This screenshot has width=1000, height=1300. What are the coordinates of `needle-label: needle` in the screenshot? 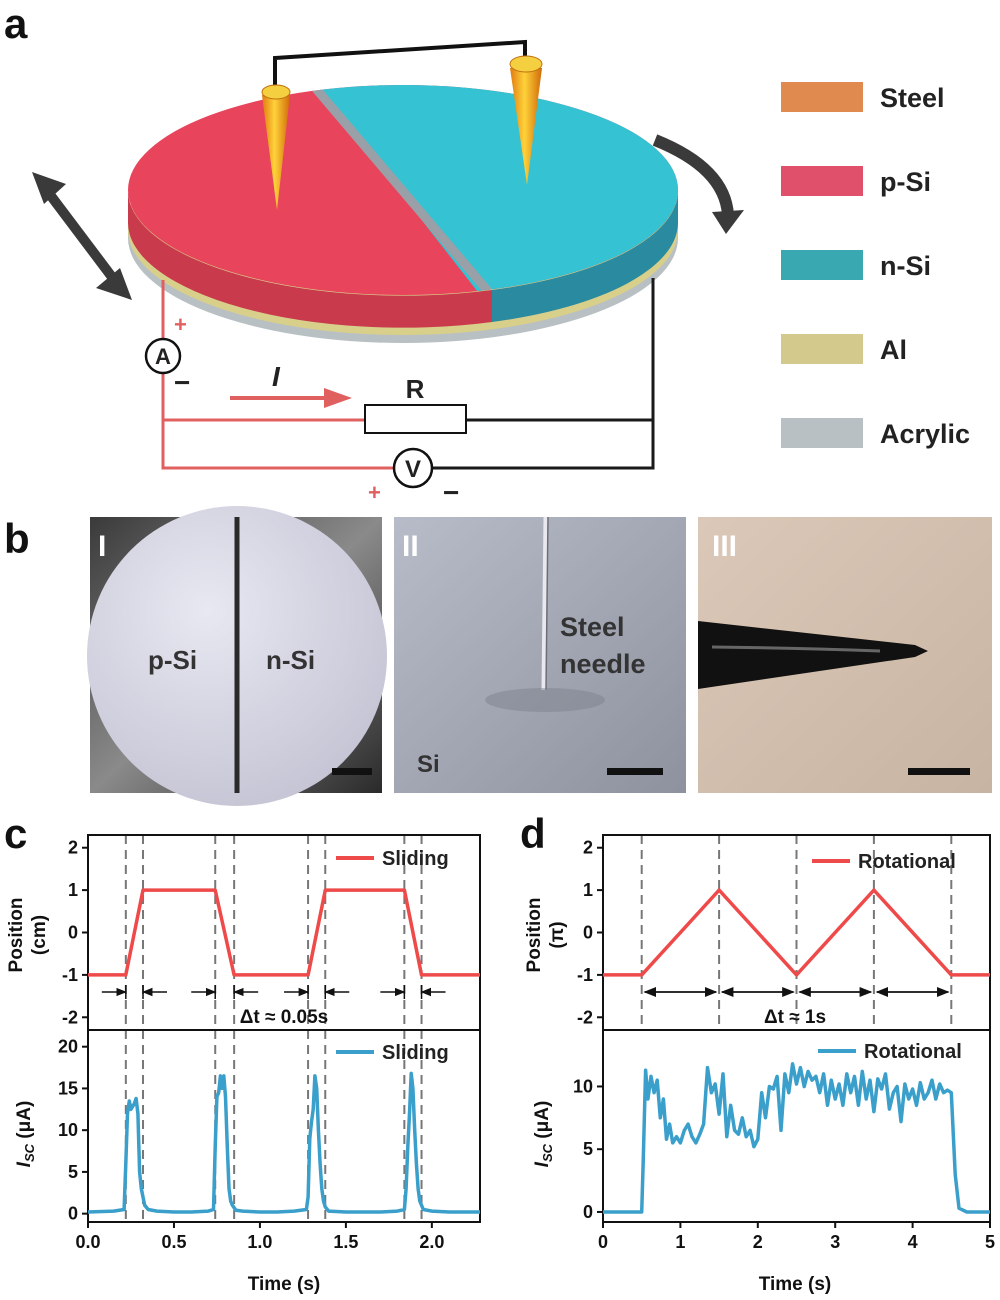 It's located at (603, 664).